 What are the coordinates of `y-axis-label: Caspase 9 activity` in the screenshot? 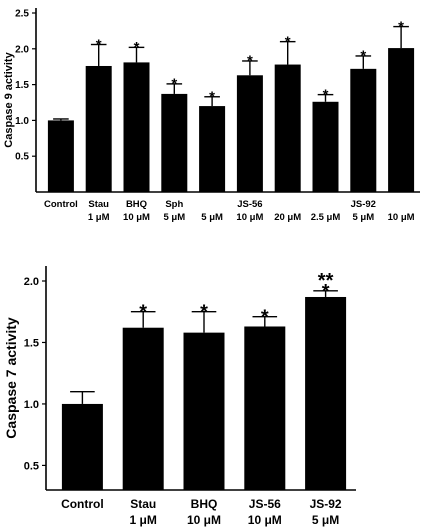 It's located at (9, 99).